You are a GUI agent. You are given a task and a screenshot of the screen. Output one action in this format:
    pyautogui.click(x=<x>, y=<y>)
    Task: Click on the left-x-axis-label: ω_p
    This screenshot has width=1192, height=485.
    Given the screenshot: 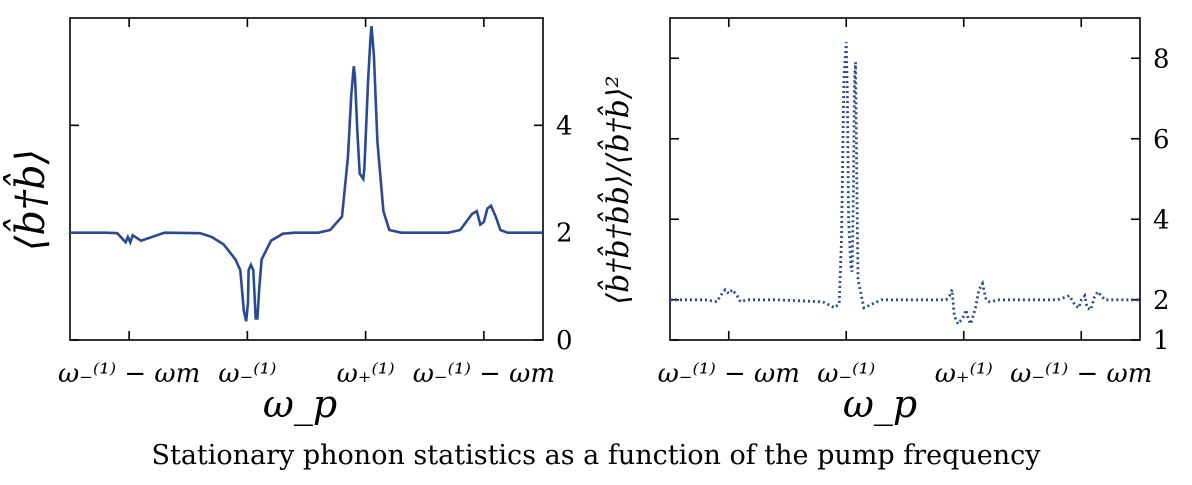 What is the action you would take?
    pyautogui.click(x=300, y=404)
    